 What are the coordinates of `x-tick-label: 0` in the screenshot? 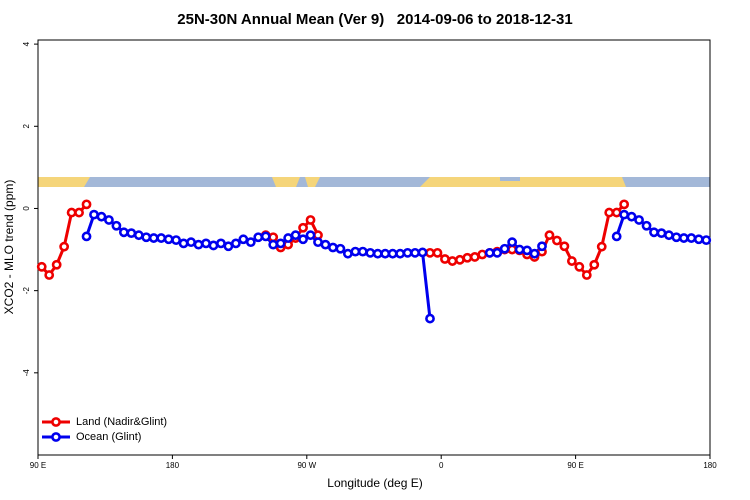 It's located at (441, 465).